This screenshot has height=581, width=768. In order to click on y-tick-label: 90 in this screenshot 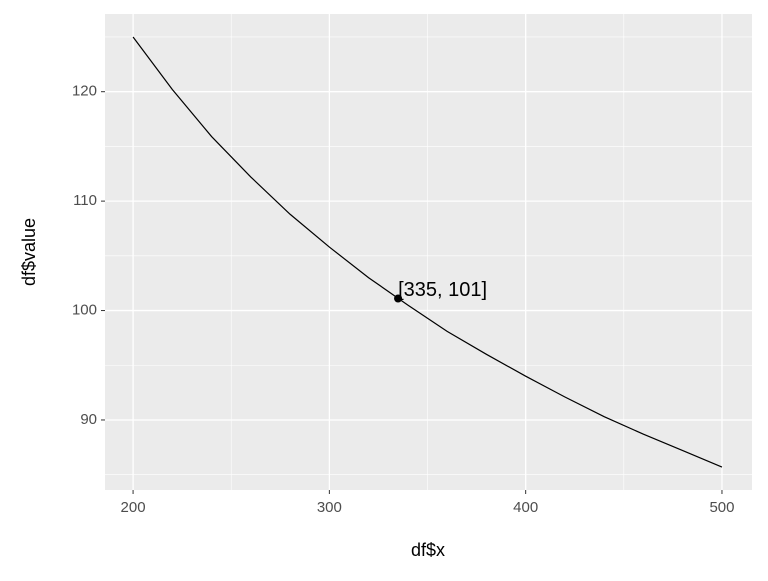, I will do `click(88, 419)`.